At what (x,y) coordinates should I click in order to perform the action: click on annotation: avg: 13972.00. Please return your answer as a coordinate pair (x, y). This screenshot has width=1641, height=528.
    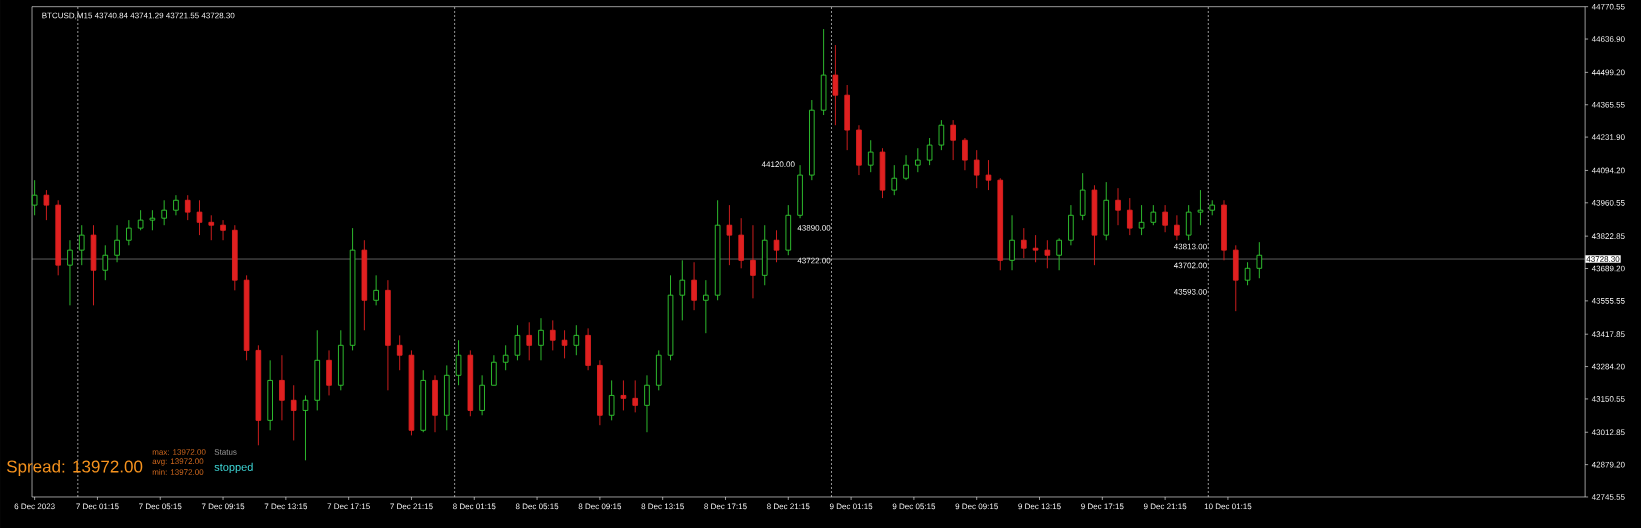
    Looking at the image, I should click on (178, 462).